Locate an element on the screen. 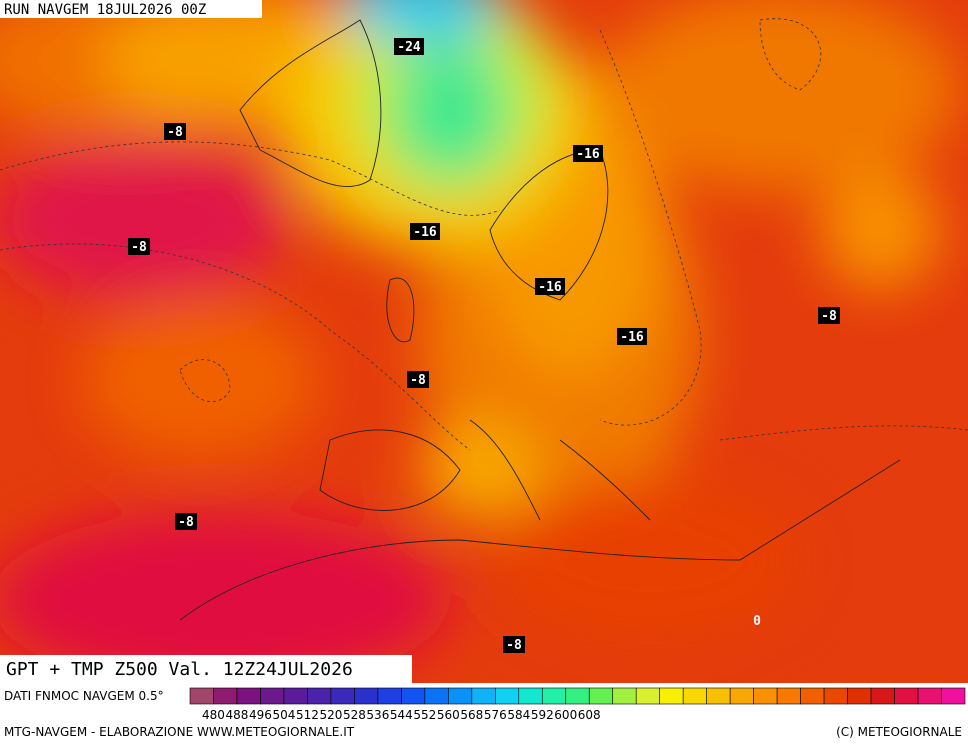 The height and width of the screenshot is (745, 968). run-box is located at coordinates (131, 9).